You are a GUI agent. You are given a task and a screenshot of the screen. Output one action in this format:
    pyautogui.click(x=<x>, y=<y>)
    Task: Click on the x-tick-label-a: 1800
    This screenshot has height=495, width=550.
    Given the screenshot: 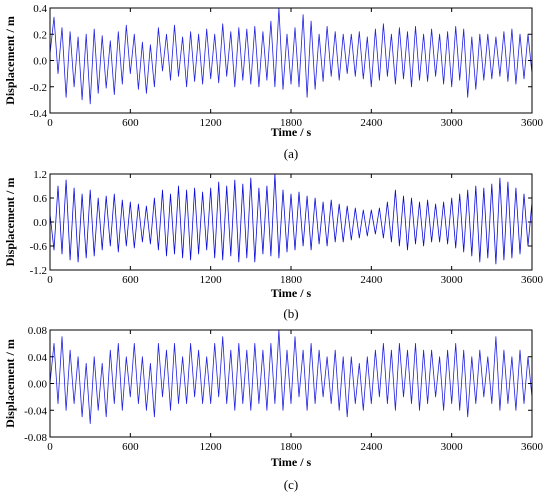 What is the action you would take?
    pyautogui.click(x=291, y=123)
    